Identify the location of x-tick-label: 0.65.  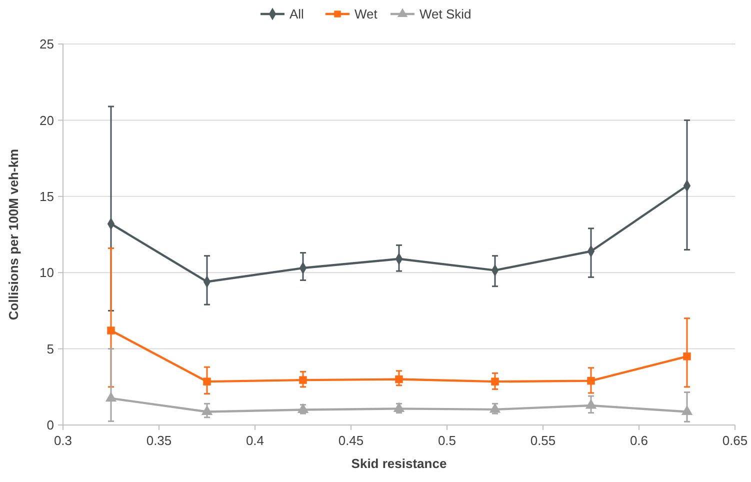
(735, 440).